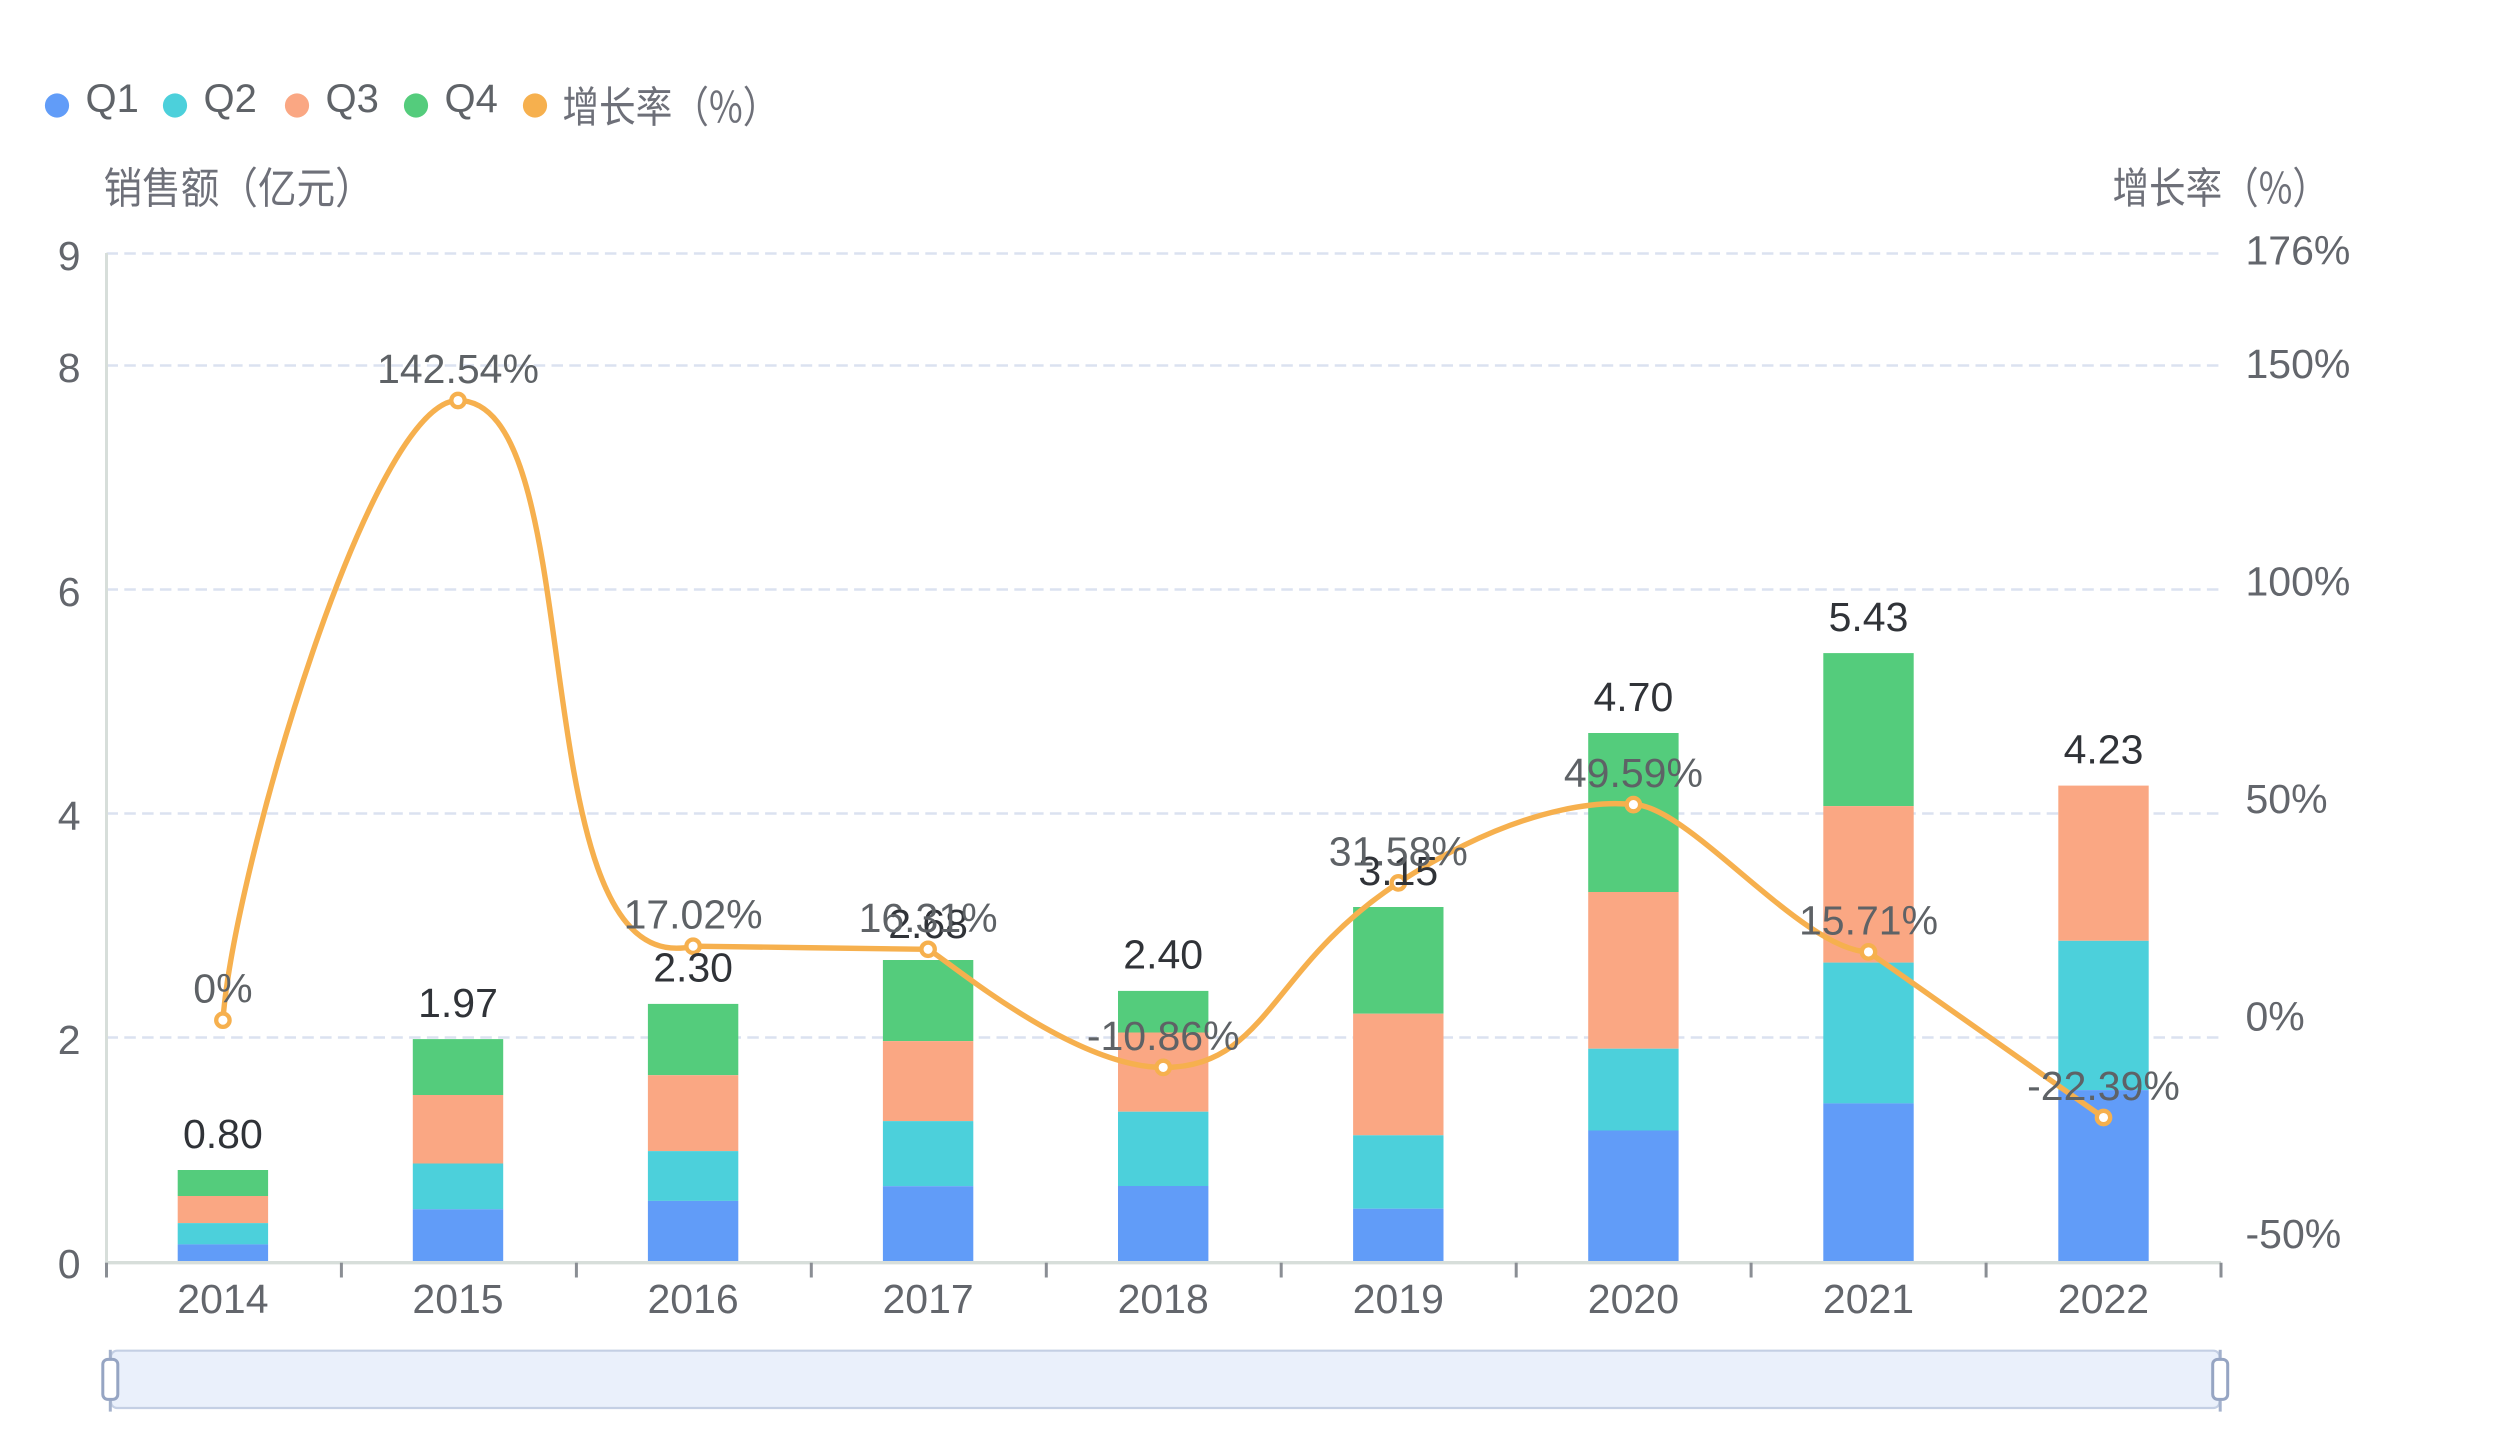 This screenshot has width=2520, height=1445. What do you see at coordinates (222, 1299) in the screenshot?
I see `svg-text: 2014` at bounding box center [222, 1299].